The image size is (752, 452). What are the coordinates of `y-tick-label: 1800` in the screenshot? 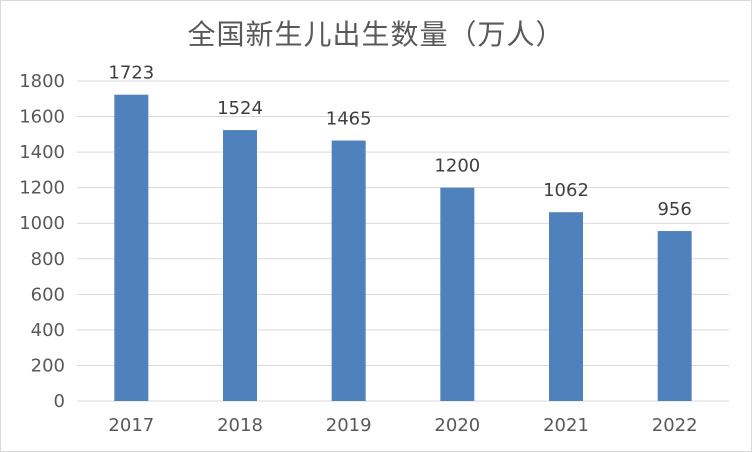 It's located at (42, 81).